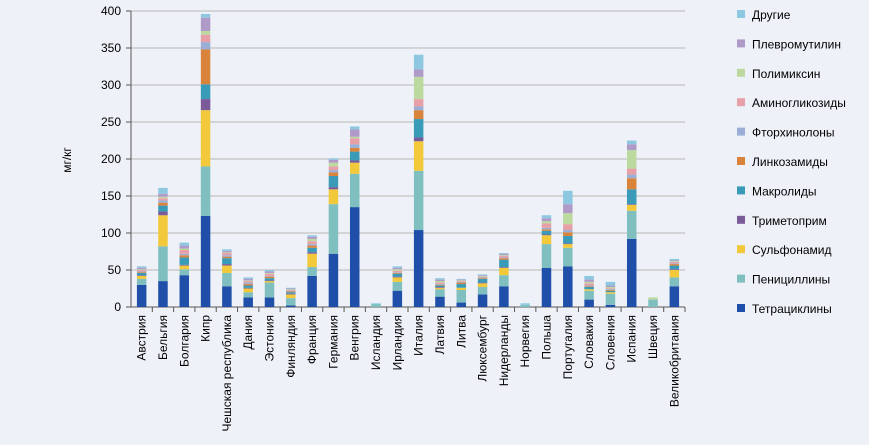  What do you see at coordinates (799, 103) in the screenshot?
I see `legend-label: Аминогликозиды` at bounding box center [799, 103].